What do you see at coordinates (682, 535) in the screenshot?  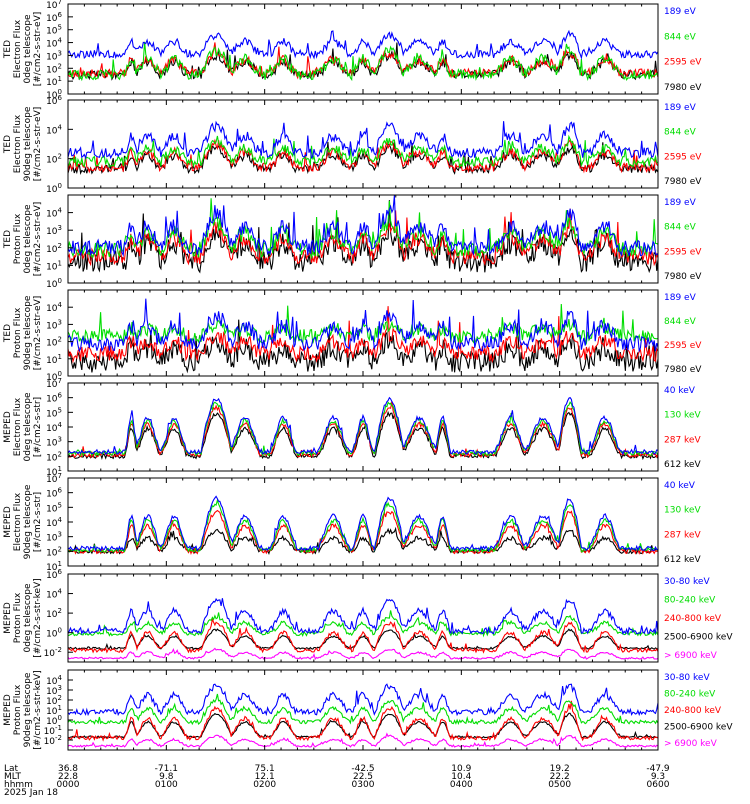 I see `legend-entry: 287 keV` at bounding box center [682, 535].